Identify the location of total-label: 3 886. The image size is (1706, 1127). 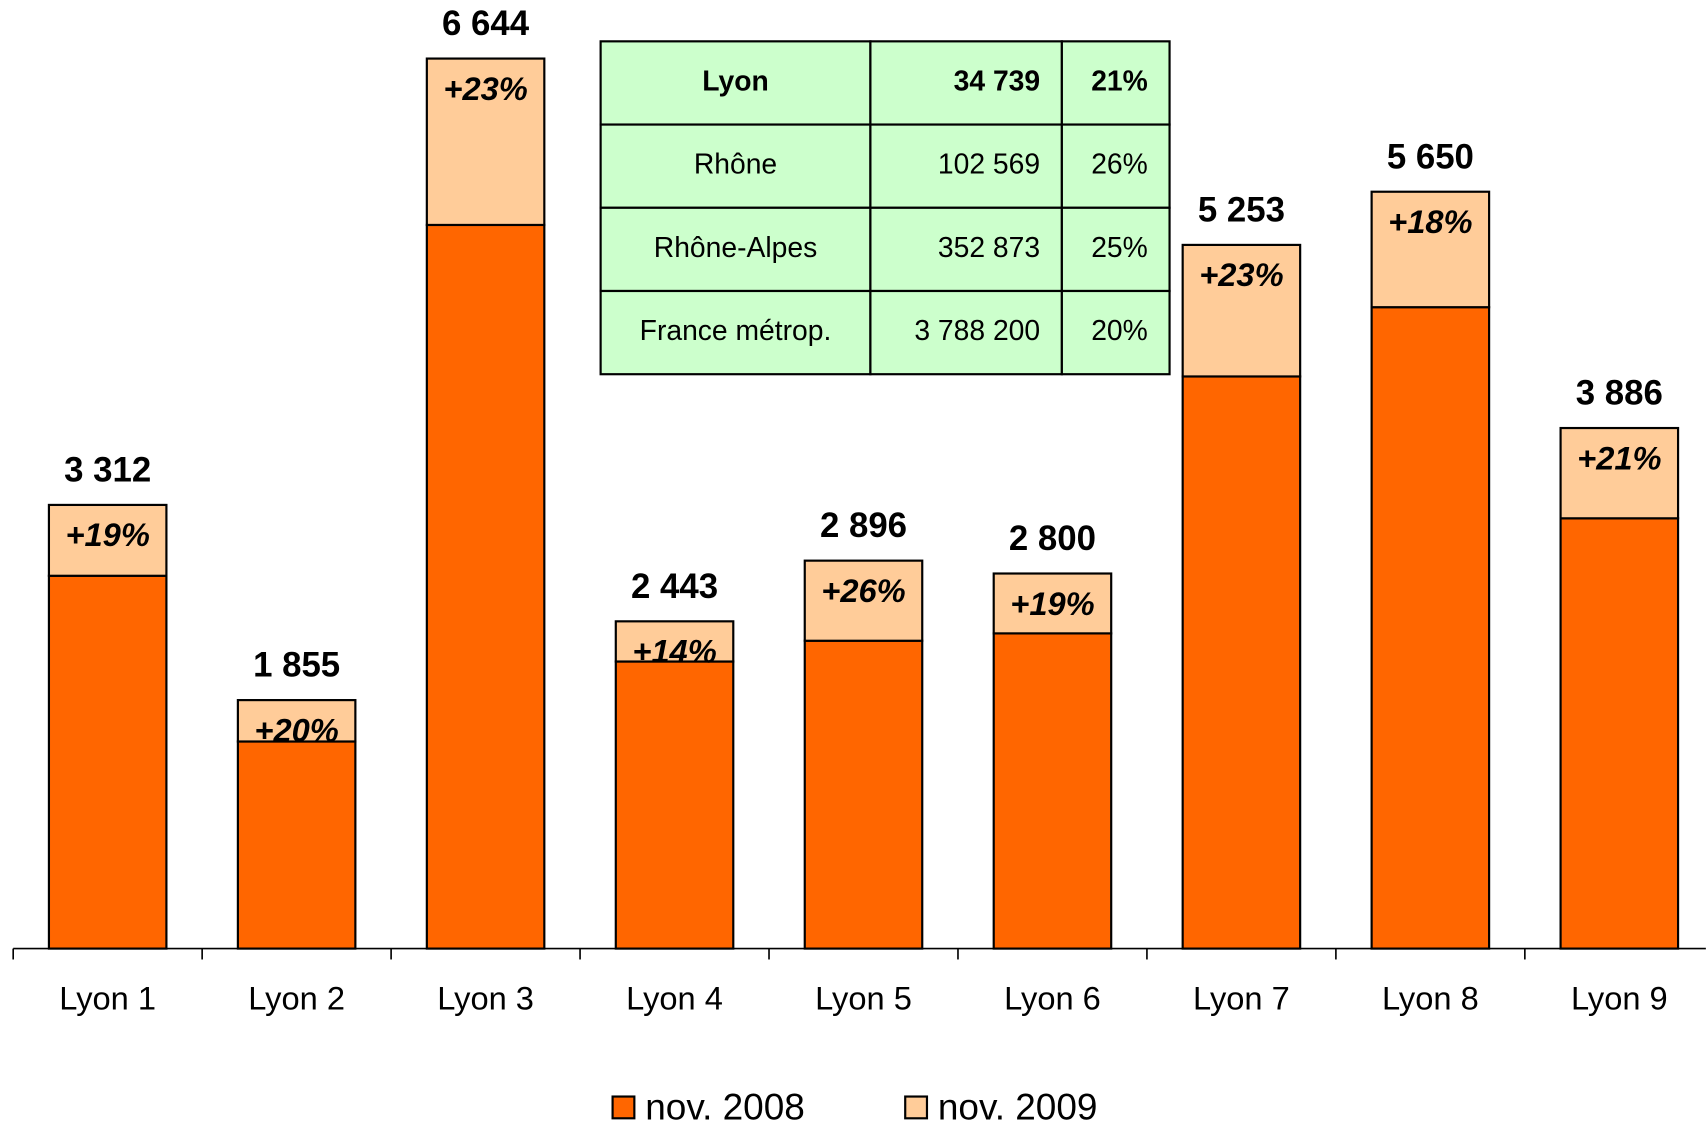
(1619, 393).